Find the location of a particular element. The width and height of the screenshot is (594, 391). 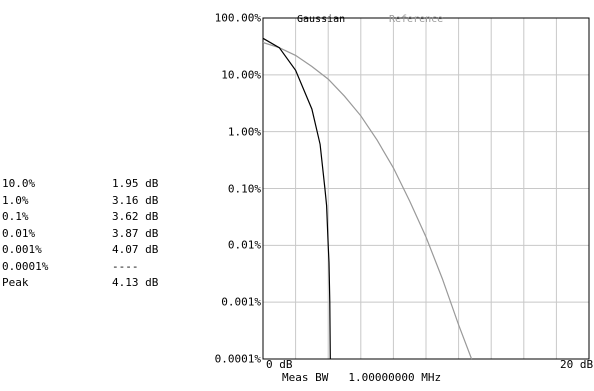

meas-bw-value: 1.00000000 MHz is located at coordinates (395, 377).